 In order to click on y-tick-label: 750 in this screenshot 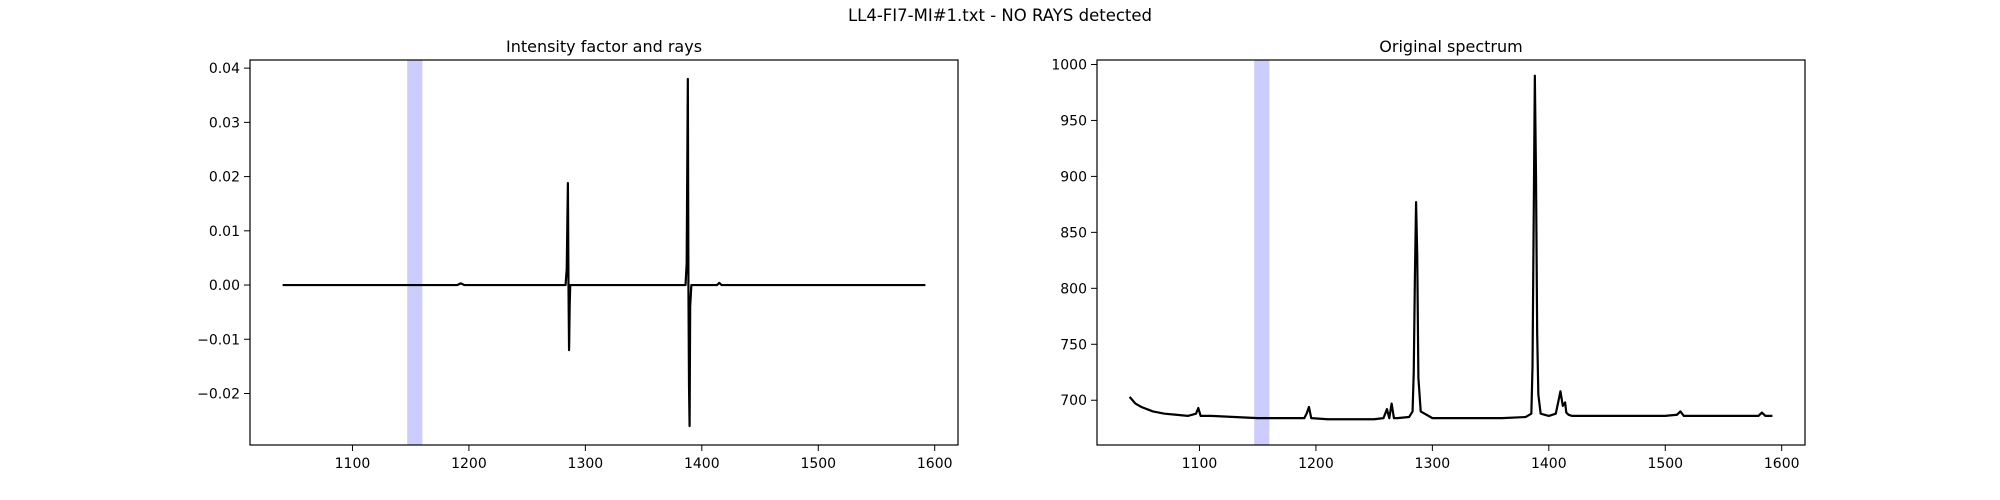, I will do `click(1073, 345)`.